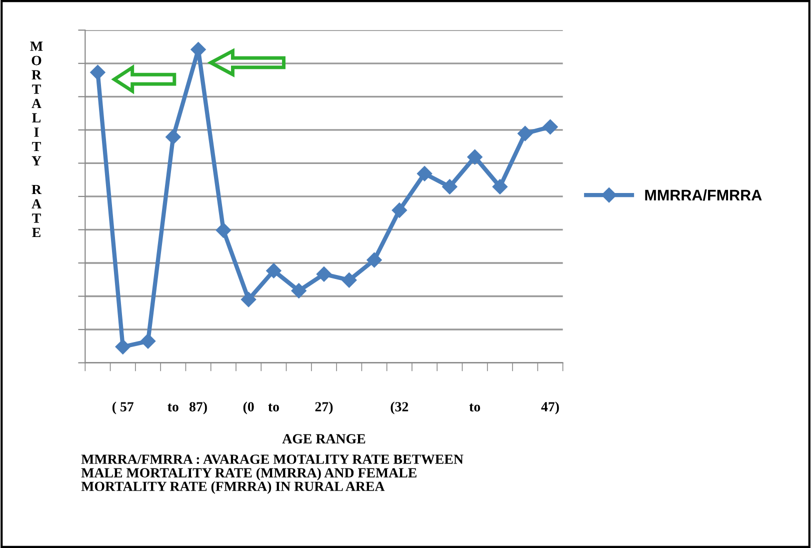 The image size is (811, 548). I want to click on x-tick-label: (0, so click(248, 408).